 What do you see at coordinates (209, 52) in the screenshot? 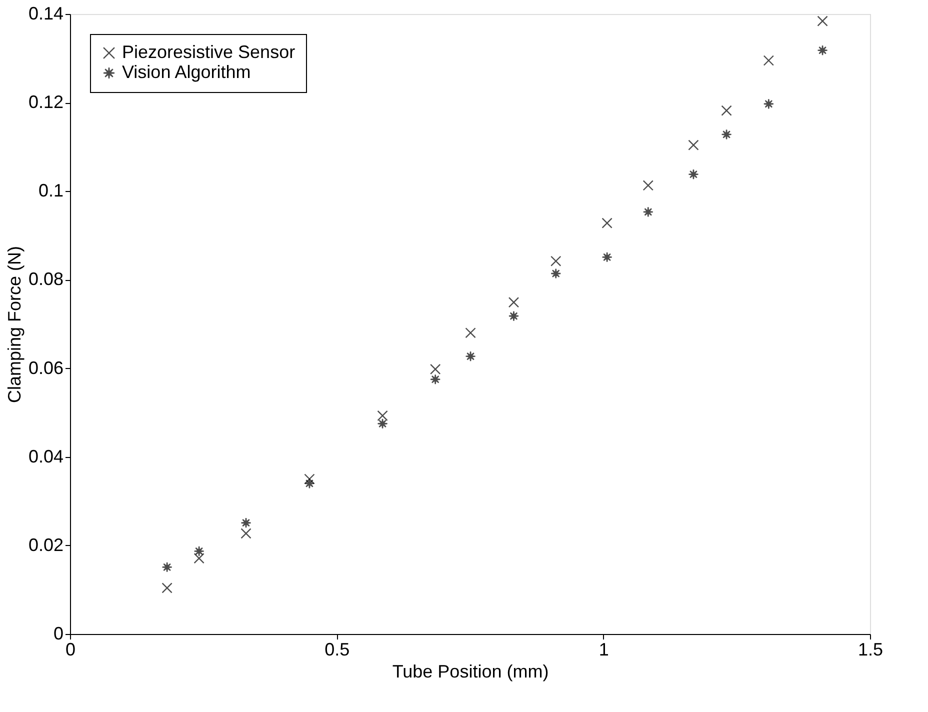
I see `legend-label: Piezoresistive Sensor` at bounding box center [209, 52].